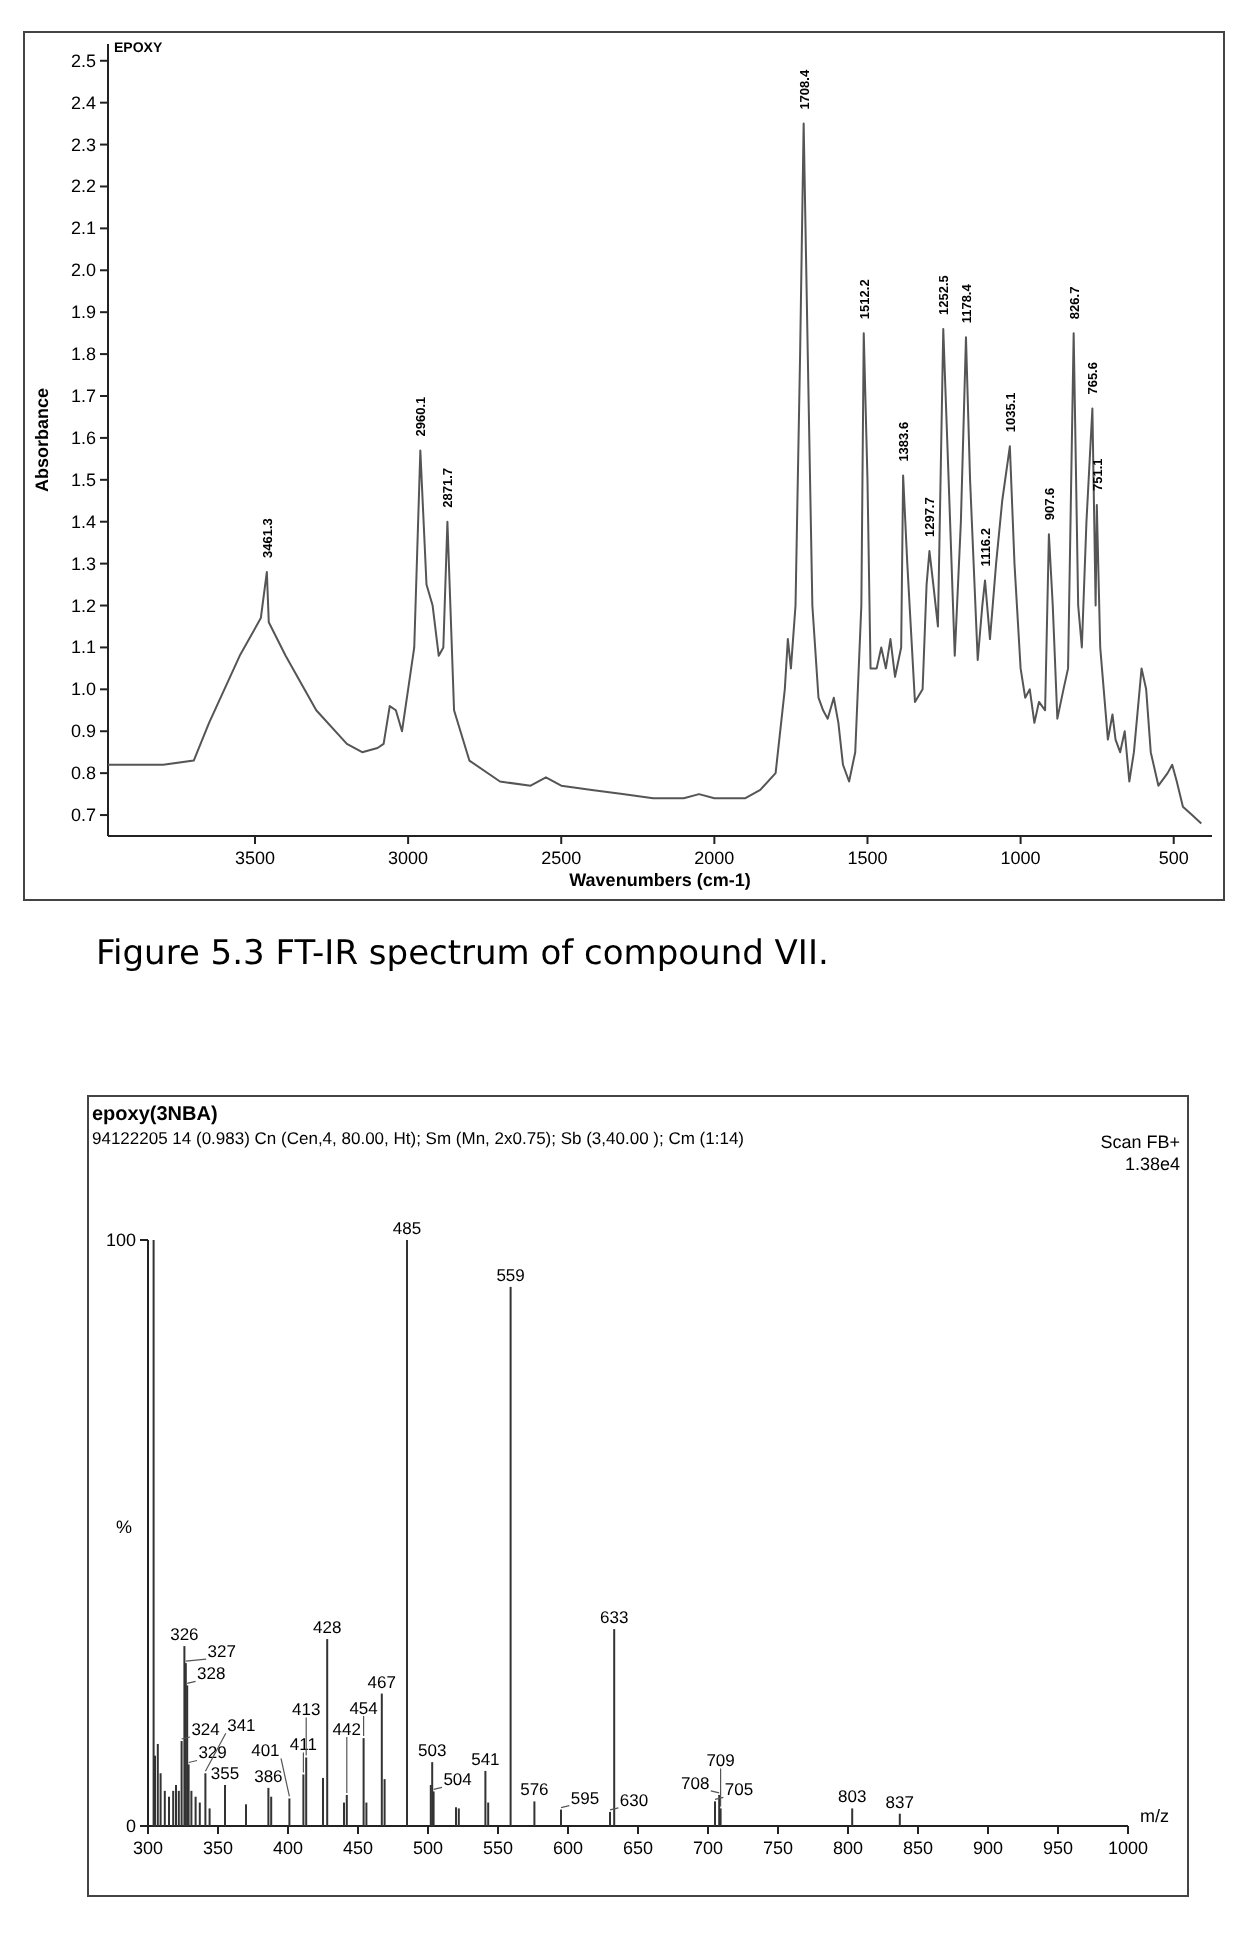 This screenshot has height=1938, width=1260. Describe the element at coordinates (83, 815) in the screenshot. I see `y-tick-label: 0.7` at that location.